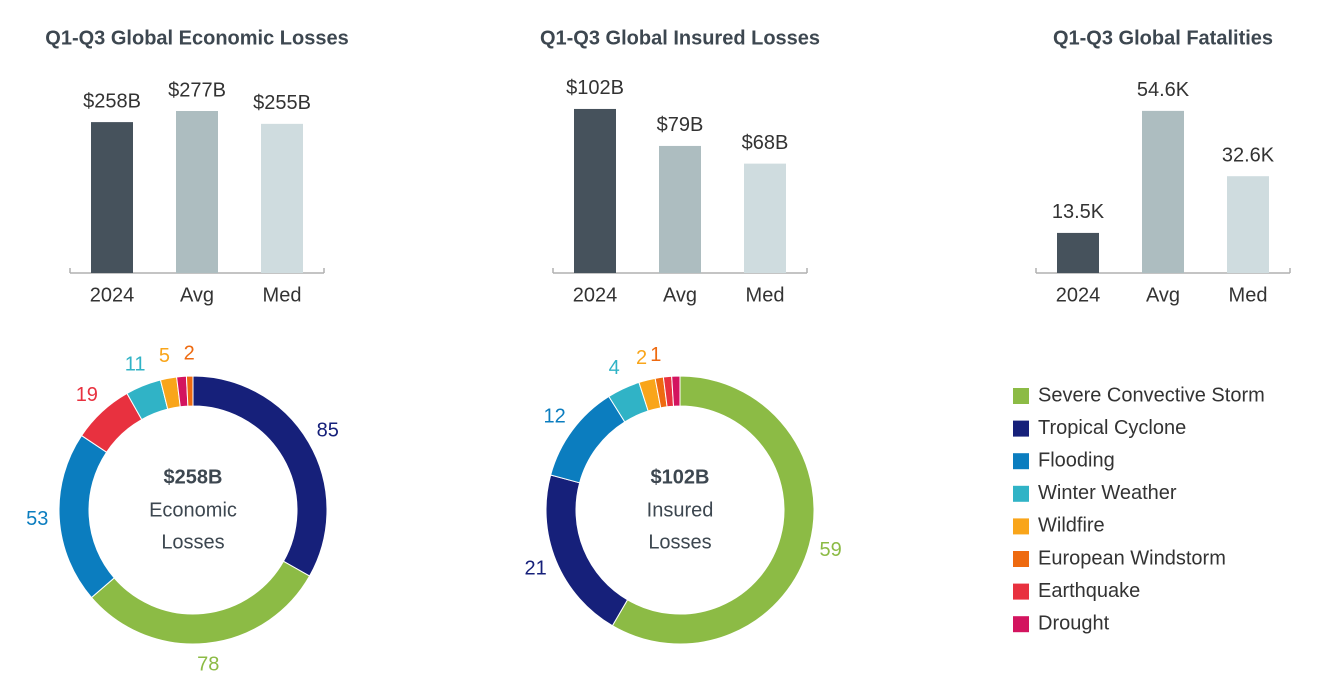 The height and width of the screenshot is (678, 1322). I want to click on center-value: $102B, so click(680, 477).